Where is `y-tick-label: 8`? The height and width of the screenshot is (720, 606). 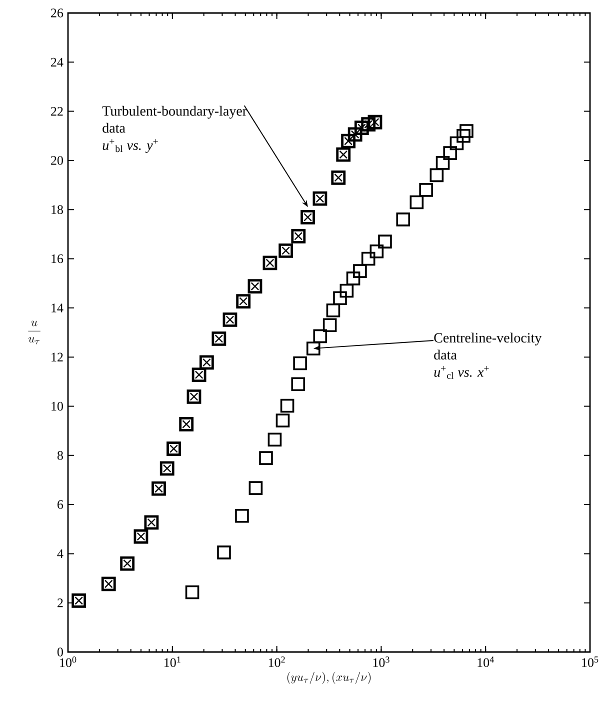
y-tick-label: 8 is located at coordinates (60, 455).